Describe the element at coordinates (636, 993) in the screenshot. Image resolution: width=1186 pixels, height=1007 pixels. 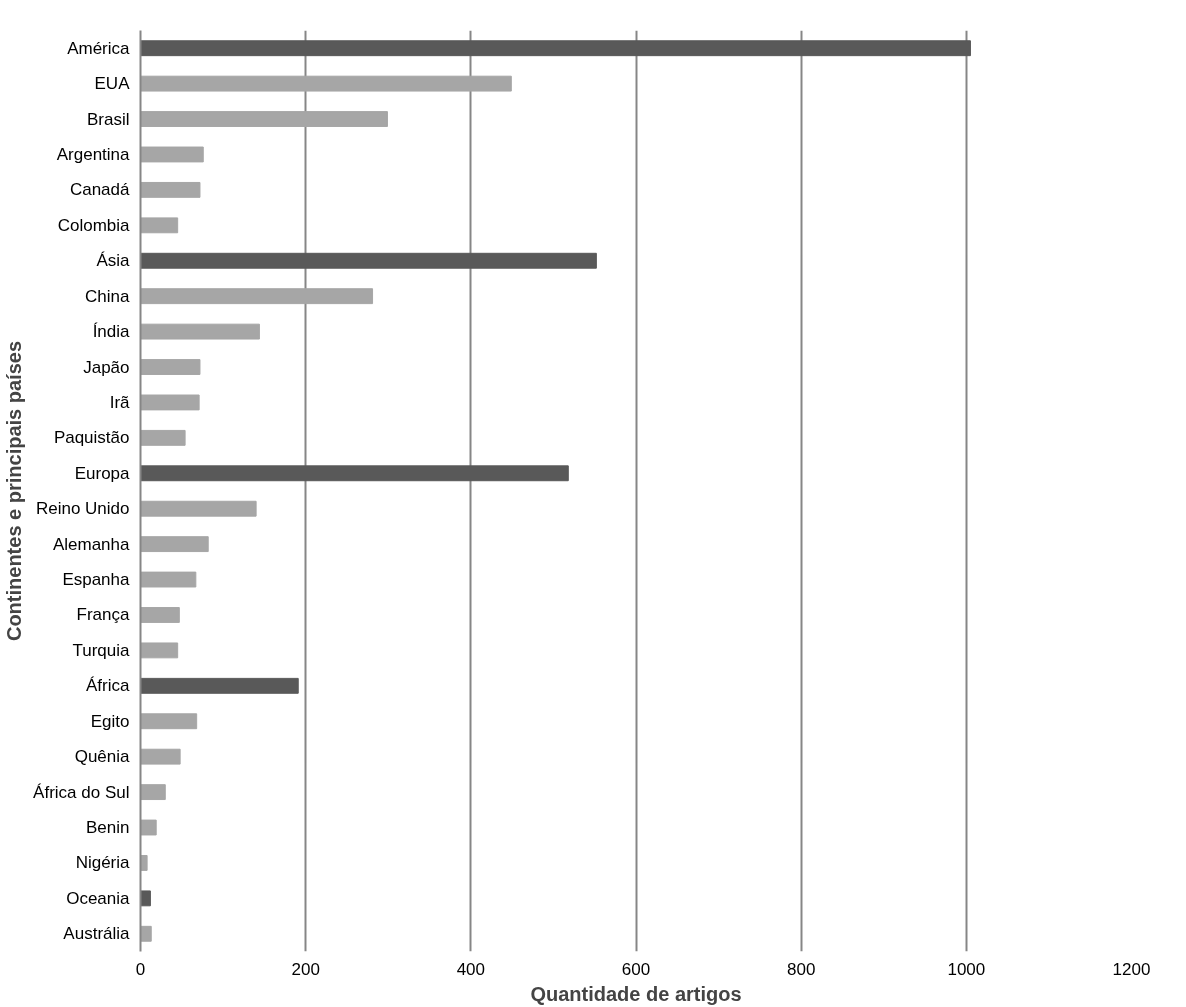
I see `x-axis-title: Quantidade de artigos` at that location.